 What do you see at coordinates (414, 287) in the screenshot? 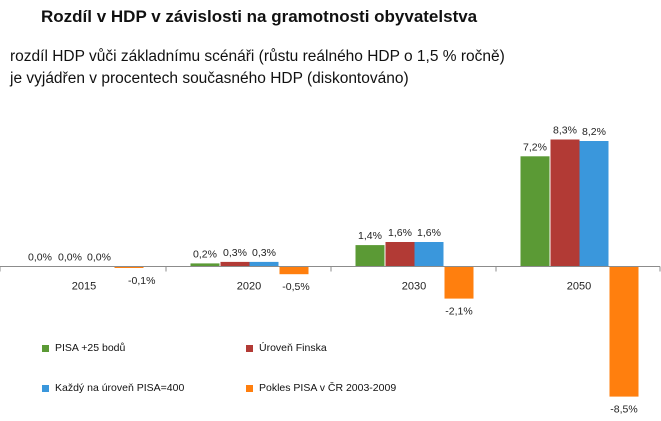
I see `x-tick-label-2030: 2030` at bounding box center [414, 287].